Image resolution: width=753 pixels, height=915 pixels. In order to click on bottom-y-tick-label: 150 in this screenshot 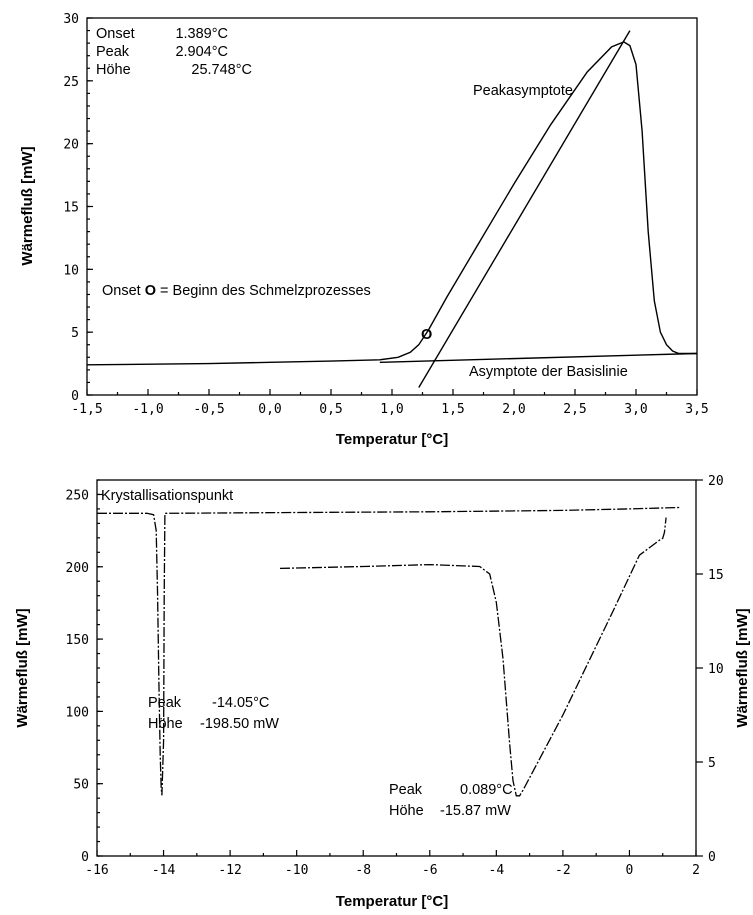, I will do `click(77, 640)`.